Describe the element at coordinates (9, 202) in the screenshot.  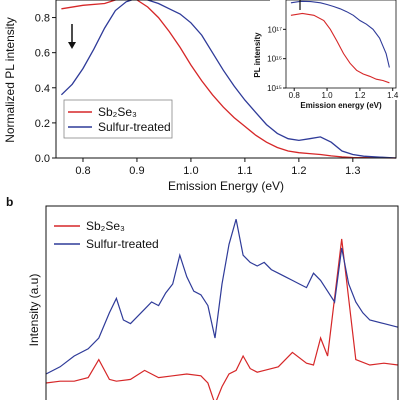
I see `panel-b-label: b` at that location.